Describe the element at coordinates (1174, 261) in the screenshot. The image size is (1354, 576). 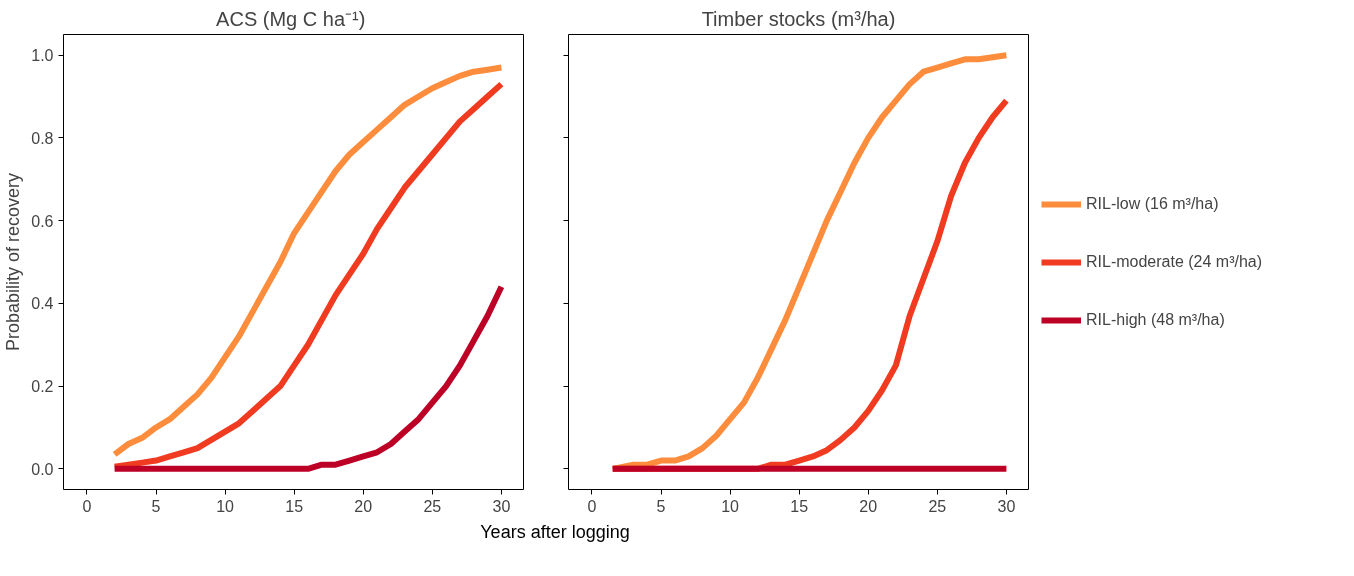
I see `legend-label: RIL-moderate (24 m³/ha)` at that location.